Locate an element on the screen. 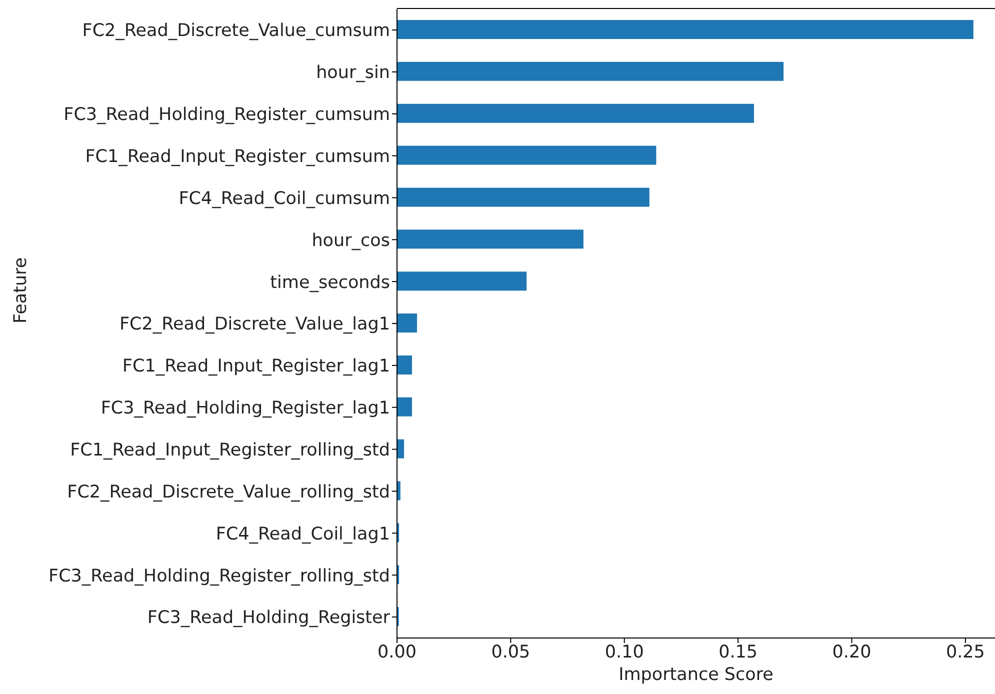  y-tick-label: FC4_Read_Coil_cumsum is located at coordinates (284, 198).